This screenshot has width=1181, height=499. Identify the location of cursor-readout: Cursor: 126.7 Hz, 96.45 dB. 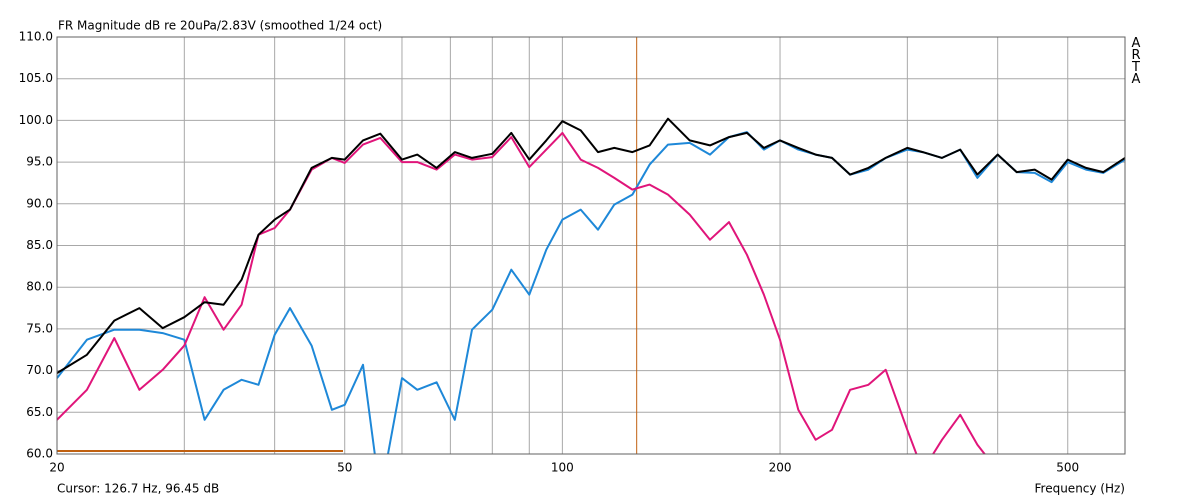
(138, 489).